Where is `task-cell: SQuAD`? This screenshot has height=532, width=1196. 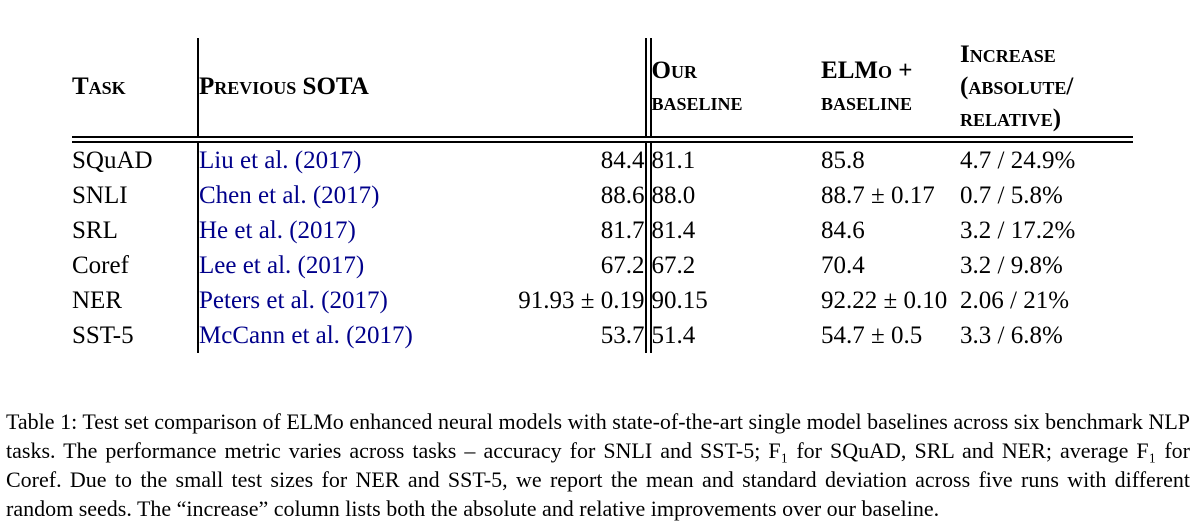 task-cell: SQuAD is located at coordinates (135, 158).